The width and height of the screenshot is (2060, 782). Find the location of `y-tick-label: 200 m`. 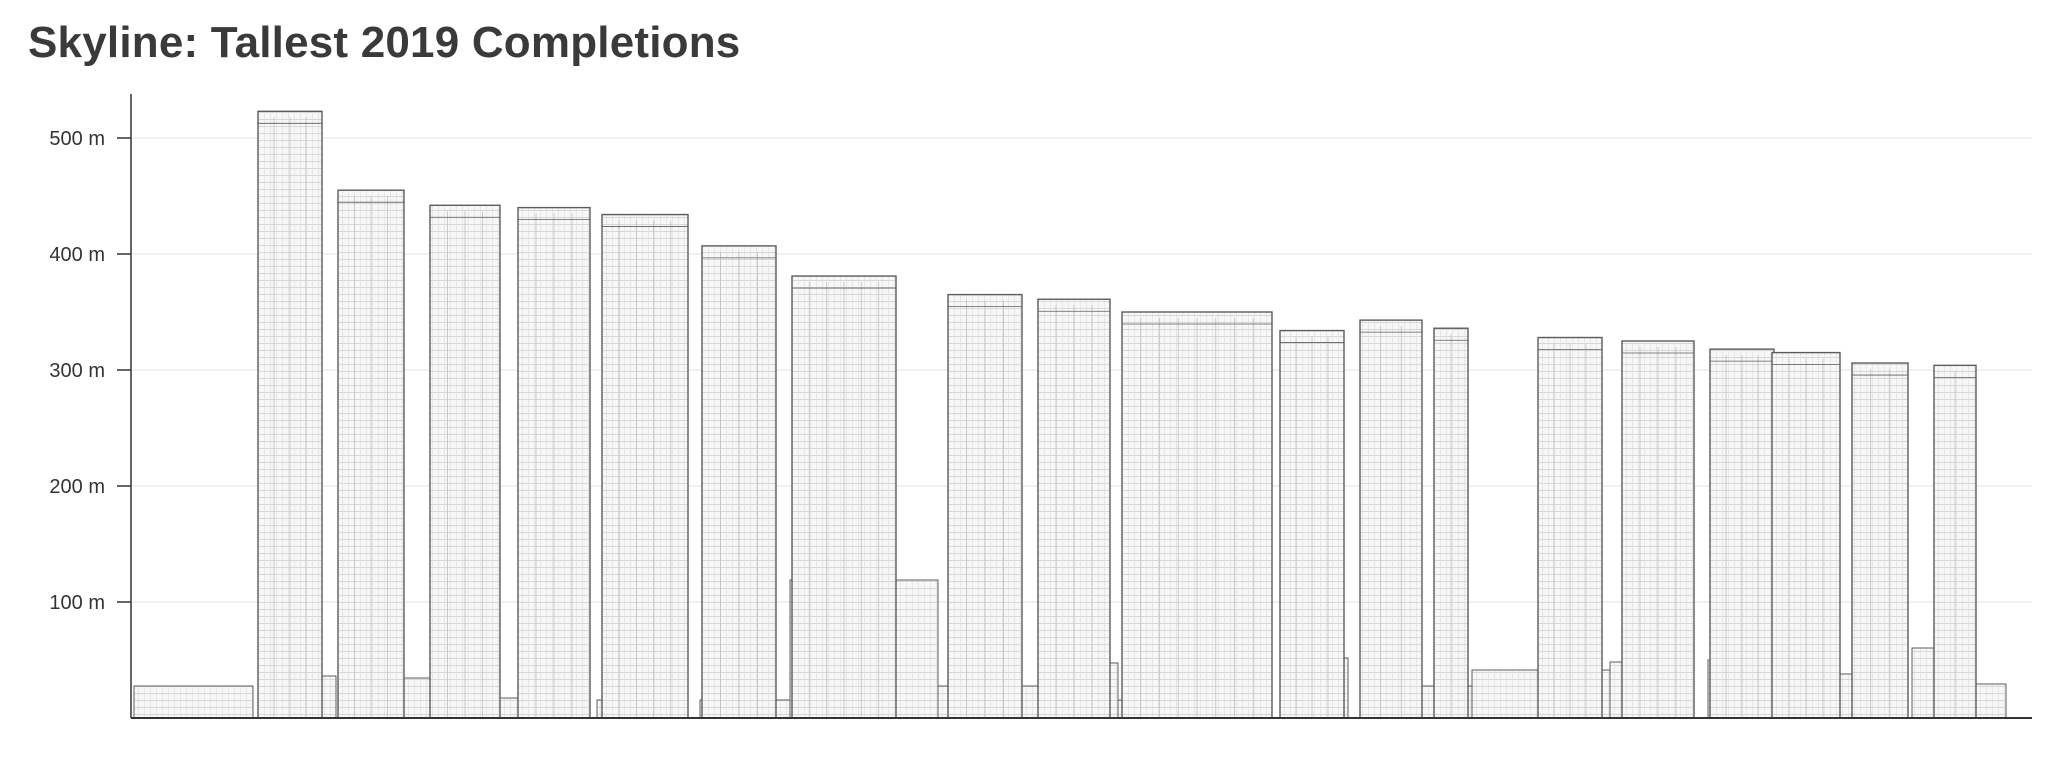

y-tick-label: 200 m is located at coordinates (77, 487).